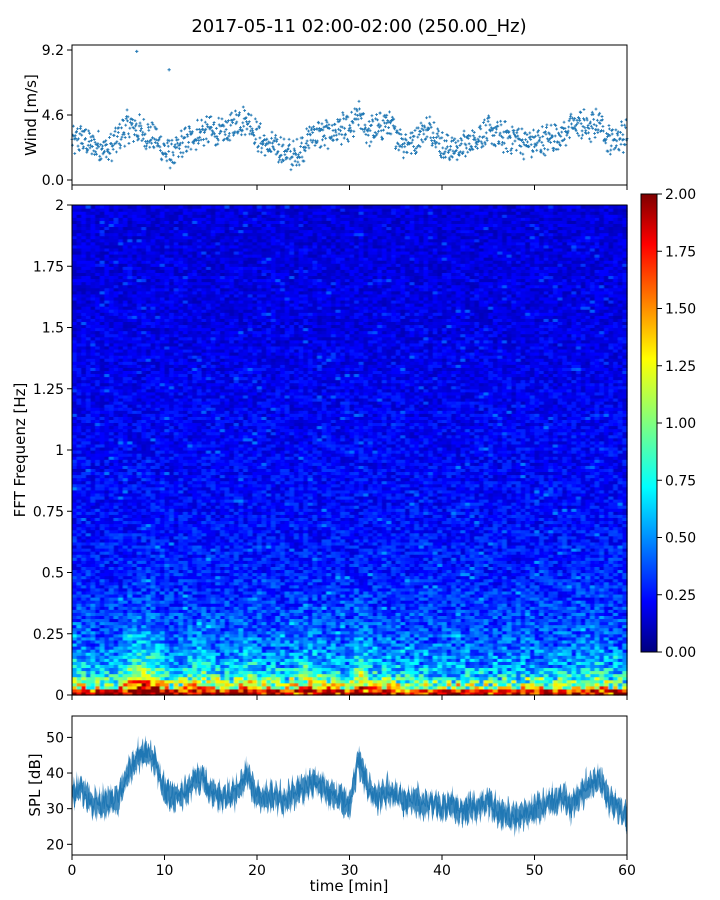 The height and width of the screenshot is (900, 720). Describe the element at coordinates (349, 115) in the screenshot. I see `wind-plot-area` at that location.